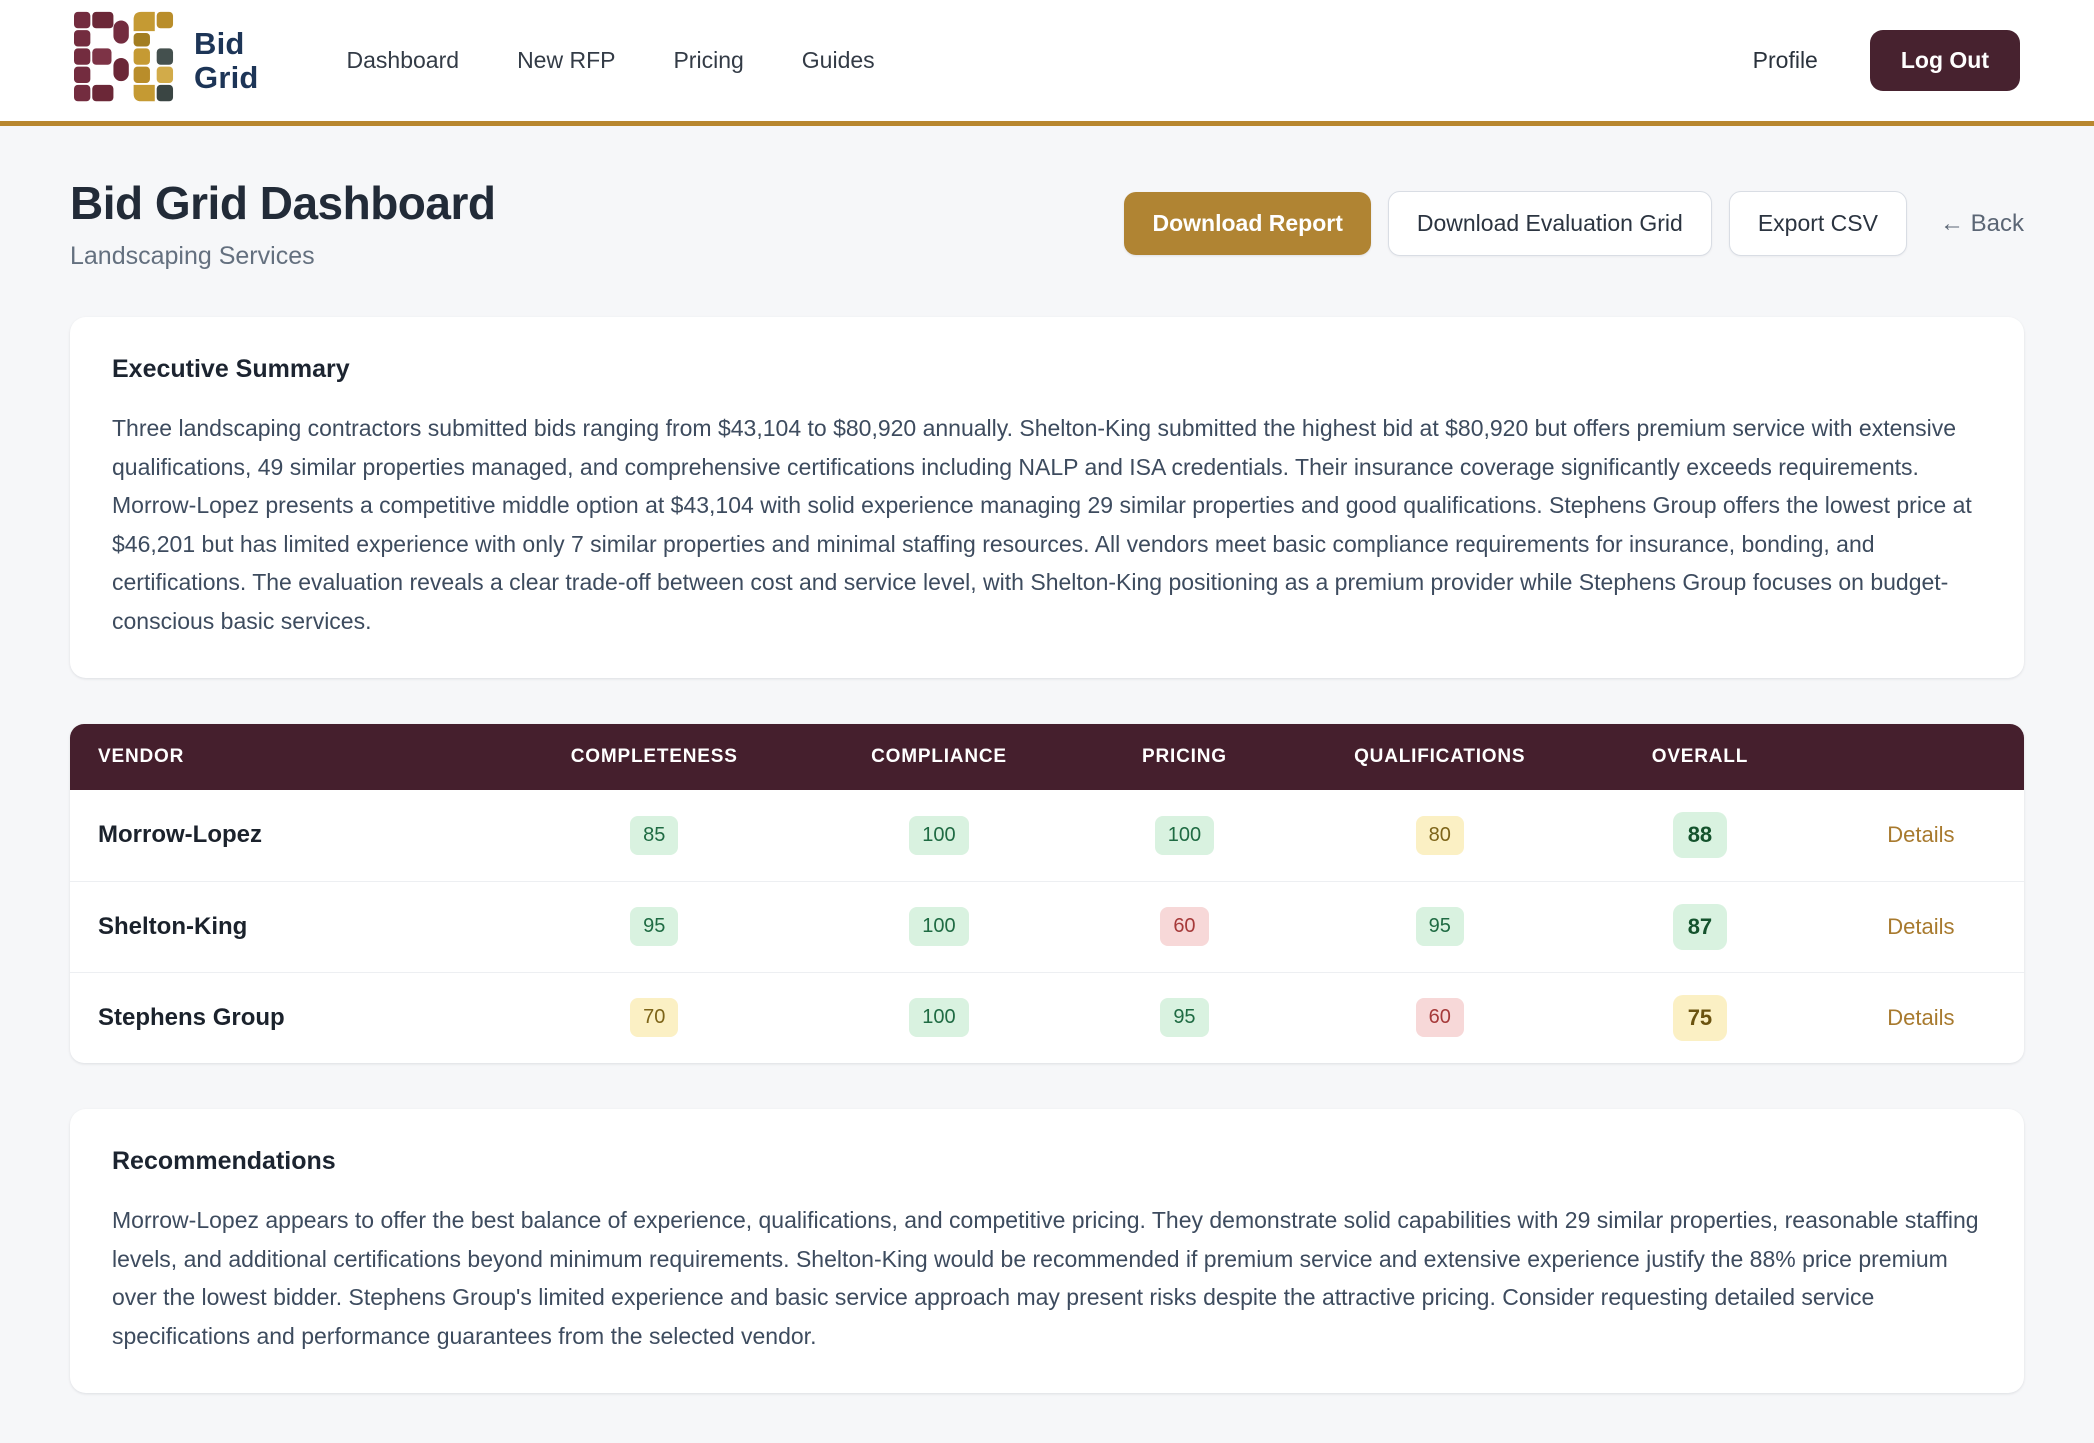 The width and height of the screenshot is (2094, 1443). I want to click on main-nav: Dashboard New RFP Pricing Guides, so click(611, 60).